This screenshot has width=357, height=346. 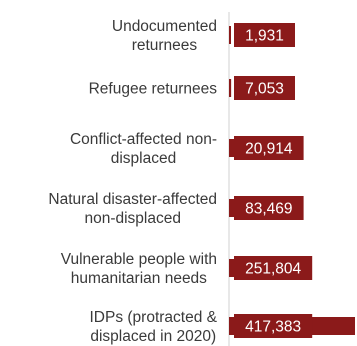 I want to click on data-label: 1,931, so click(x=264, y=36).